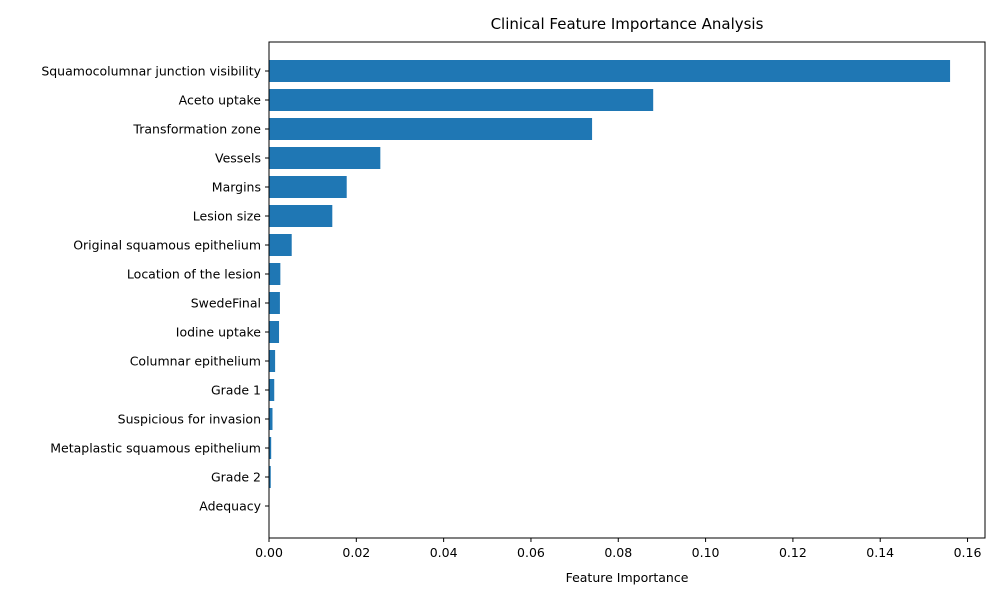 Image resolution: width=1000 pixels, height=600 pixels. I want to click on y-tick-label: Vessels, so click(238, 158).